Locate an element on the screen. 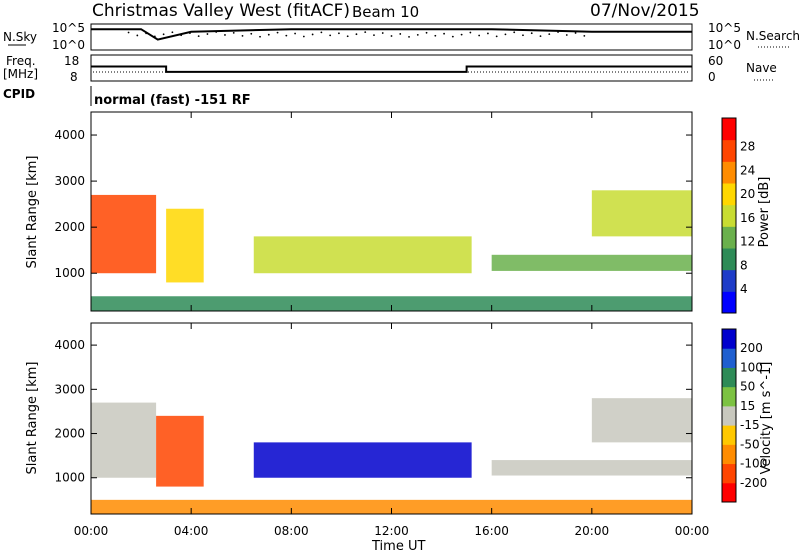  nave-label: Nave is located at coordinates (761, 68).